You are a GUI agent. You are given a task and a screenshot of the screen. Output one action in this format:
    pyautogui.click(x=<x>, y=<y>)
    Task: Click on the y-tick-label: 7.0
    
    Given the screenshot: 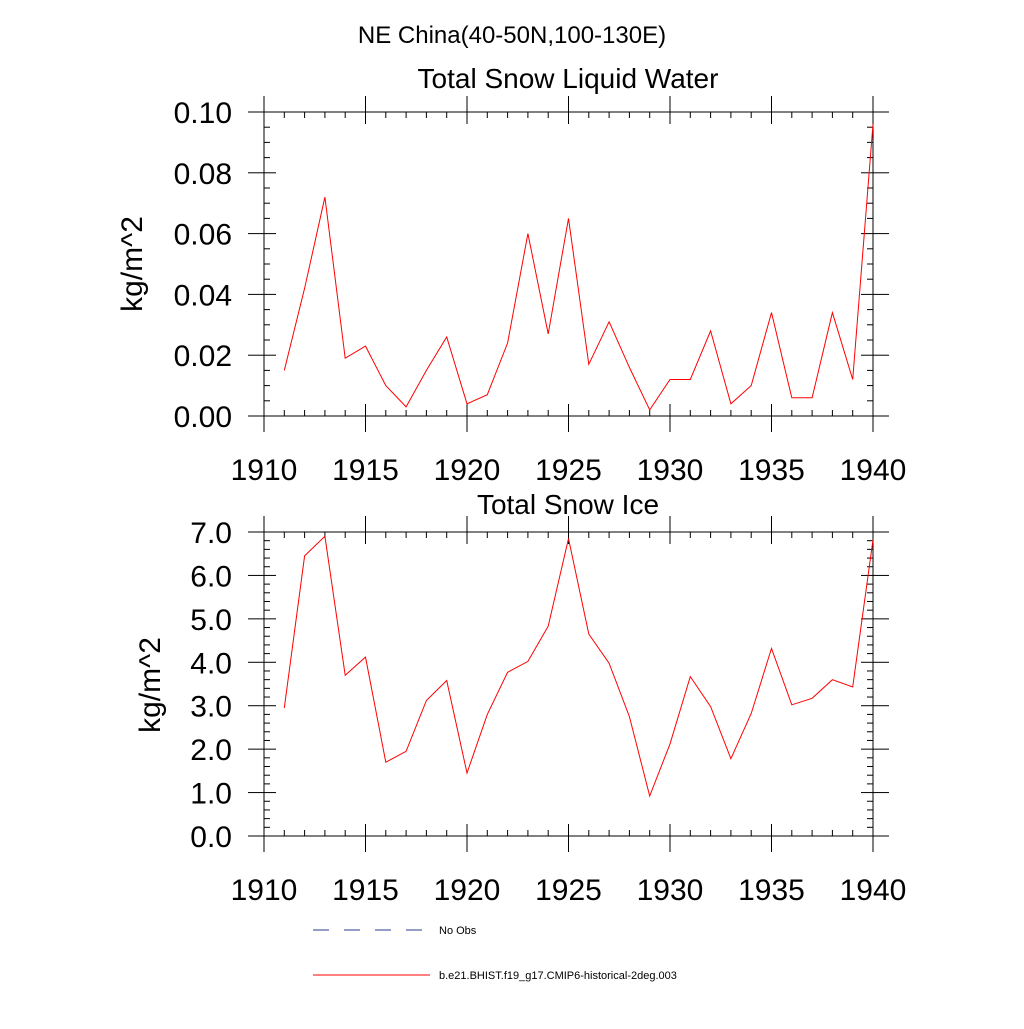 What is the action you would take?
    pyautogui.click(x=211, y=533)
    